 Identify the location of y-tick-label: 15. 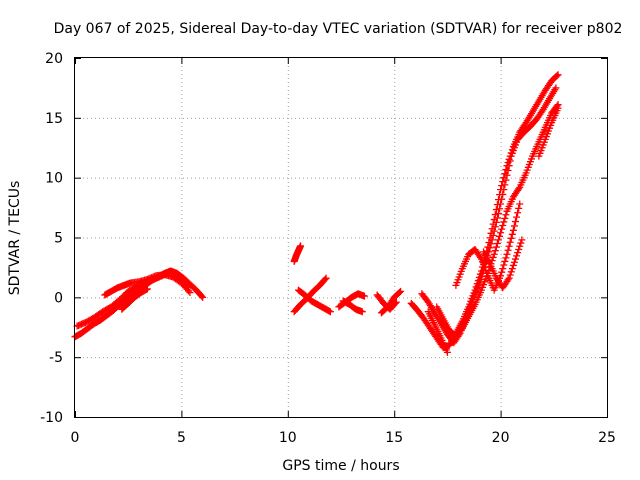
(54, 119).